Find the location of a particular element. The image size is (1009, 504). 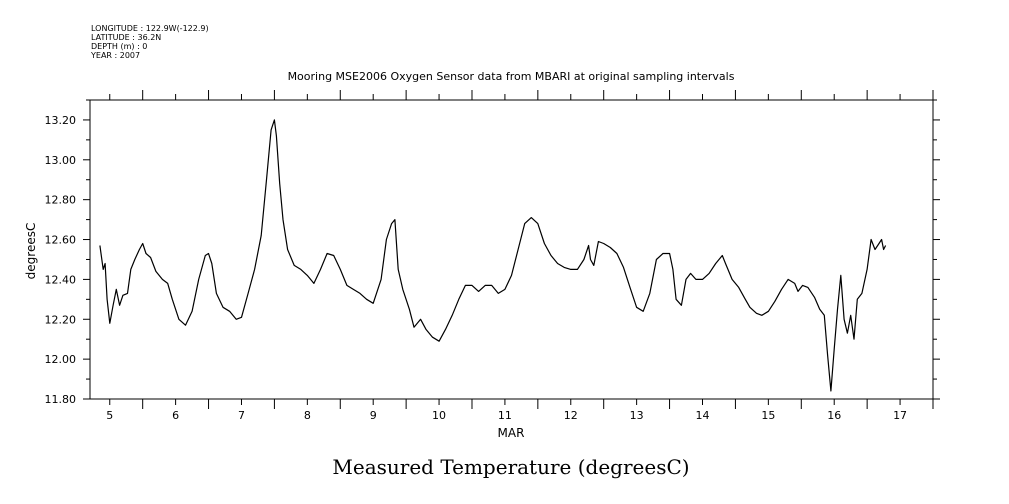

x-axis-label: MAR is located at coordinates (511, 433).